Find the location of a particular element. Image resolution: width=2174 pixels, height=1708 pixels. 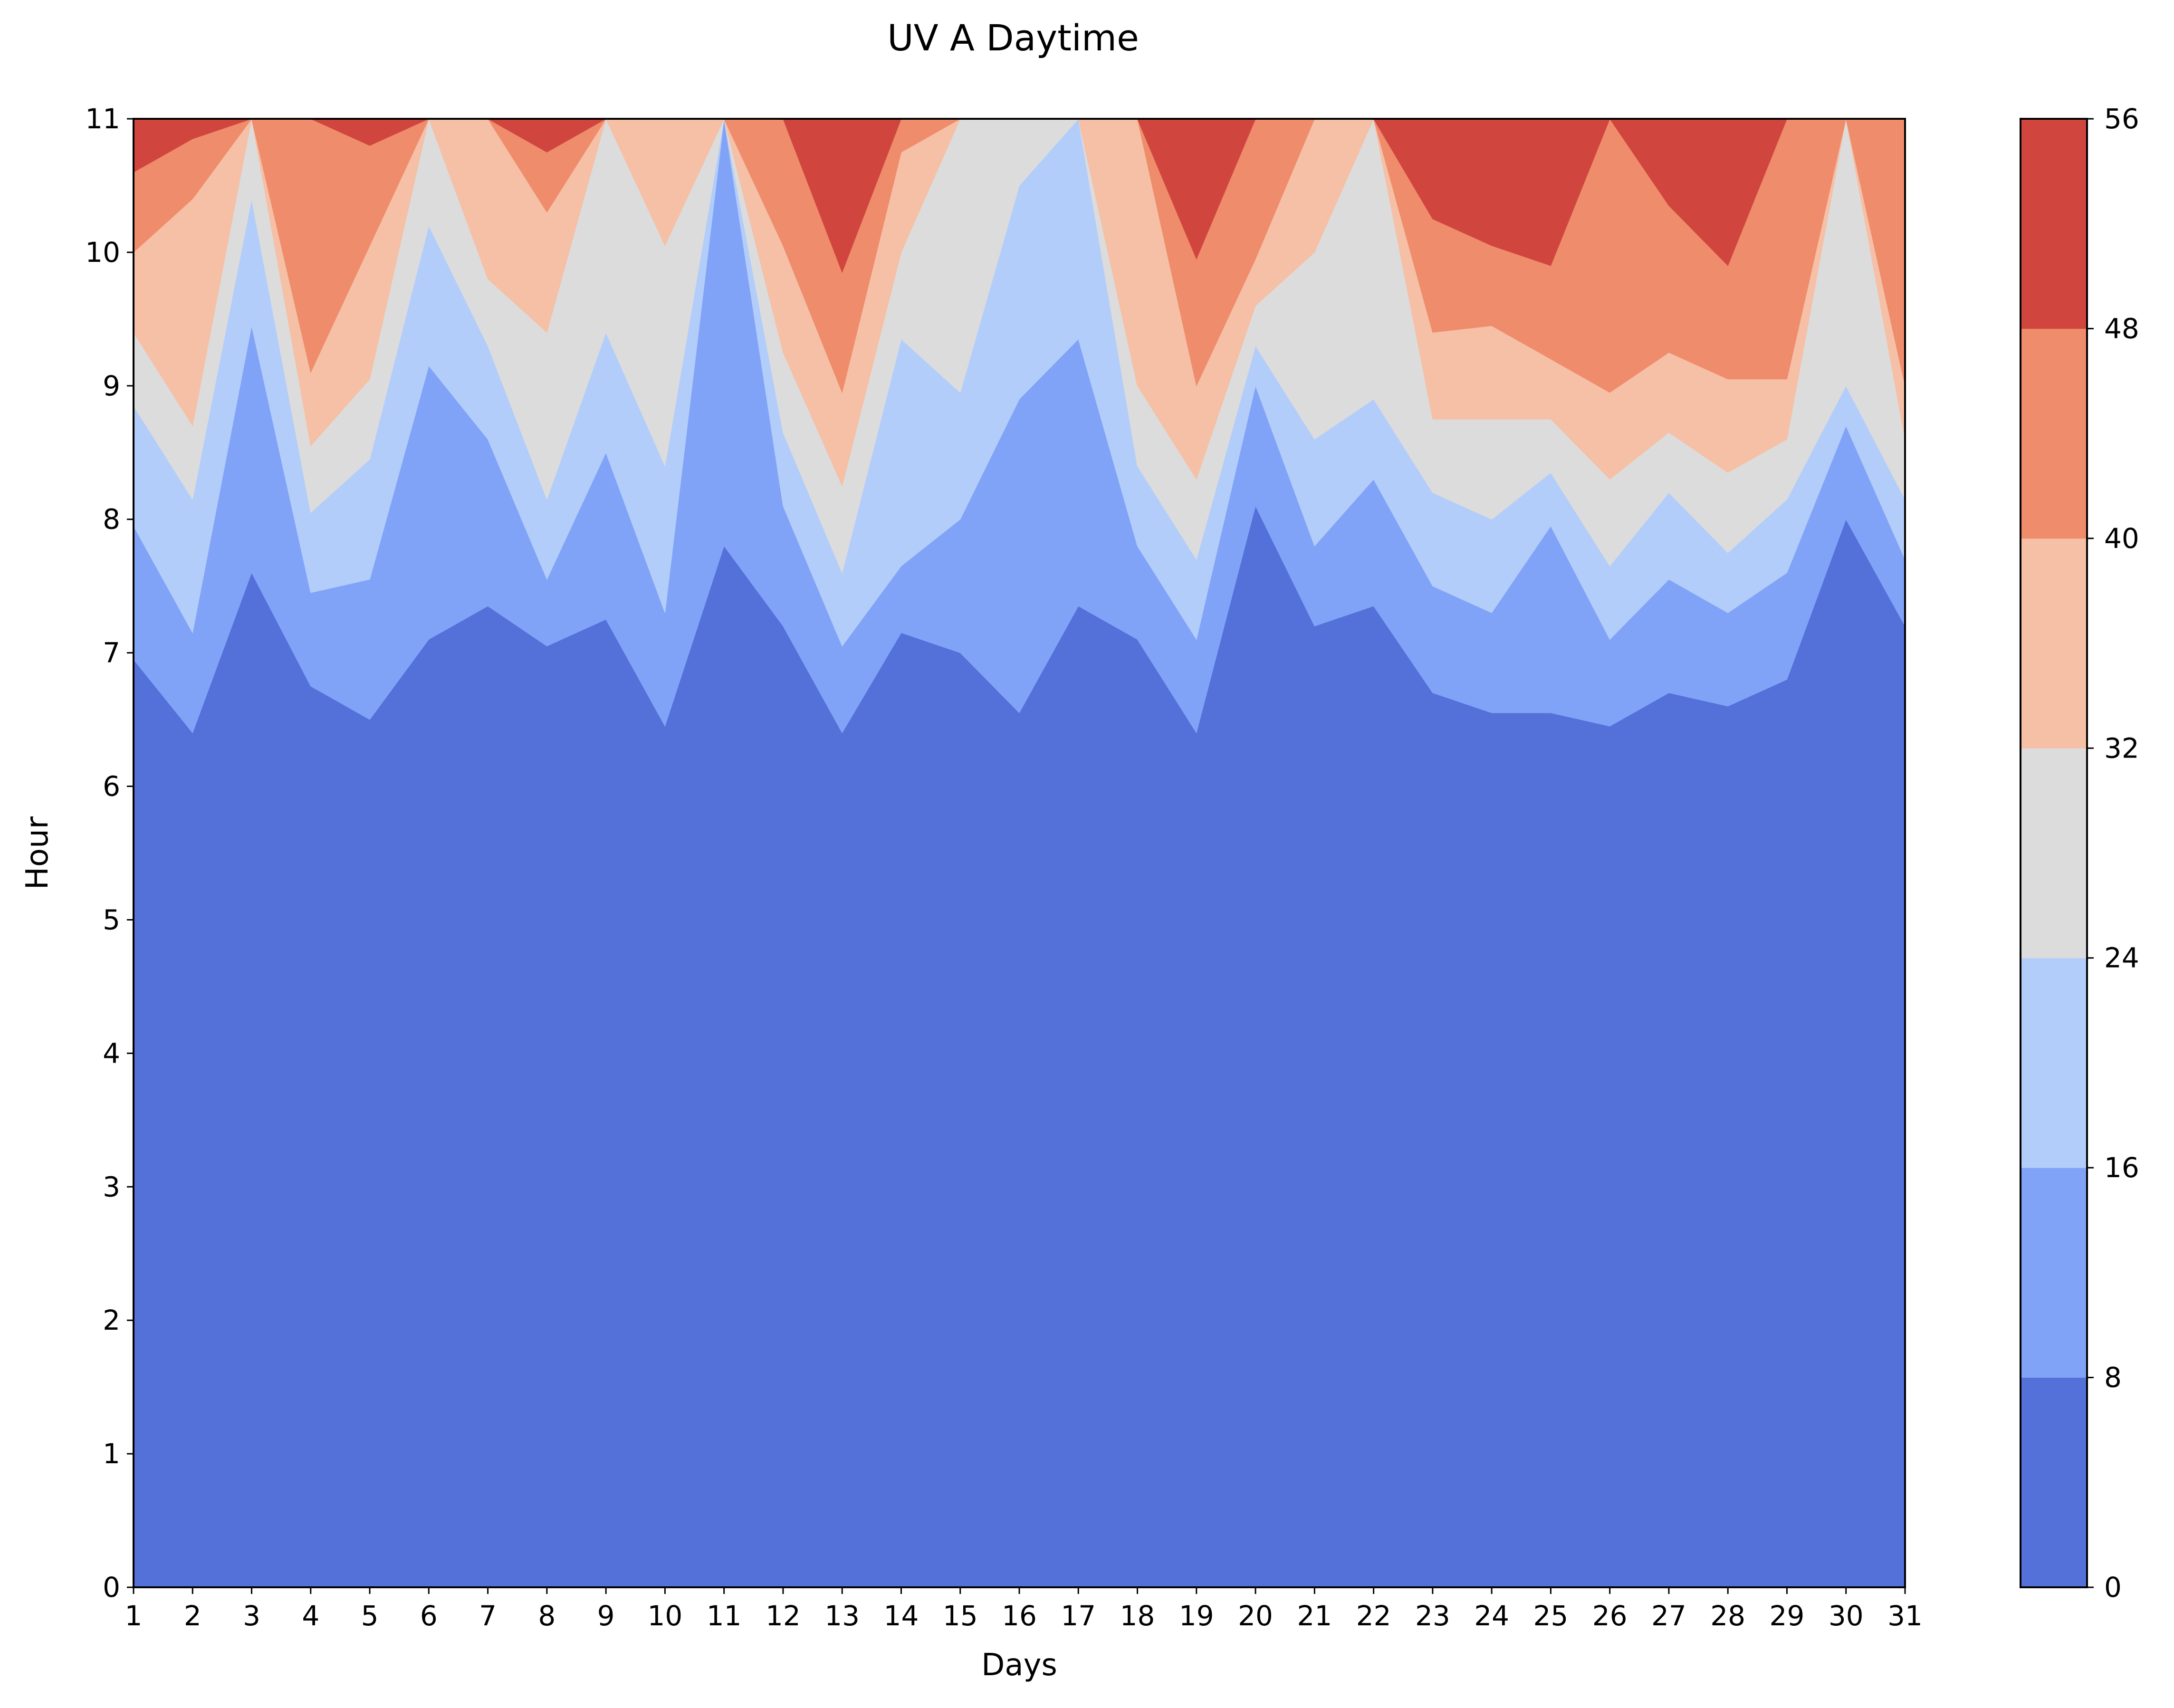

colorbar-tick-label: 8 is located at coordinates (2113, 1378).